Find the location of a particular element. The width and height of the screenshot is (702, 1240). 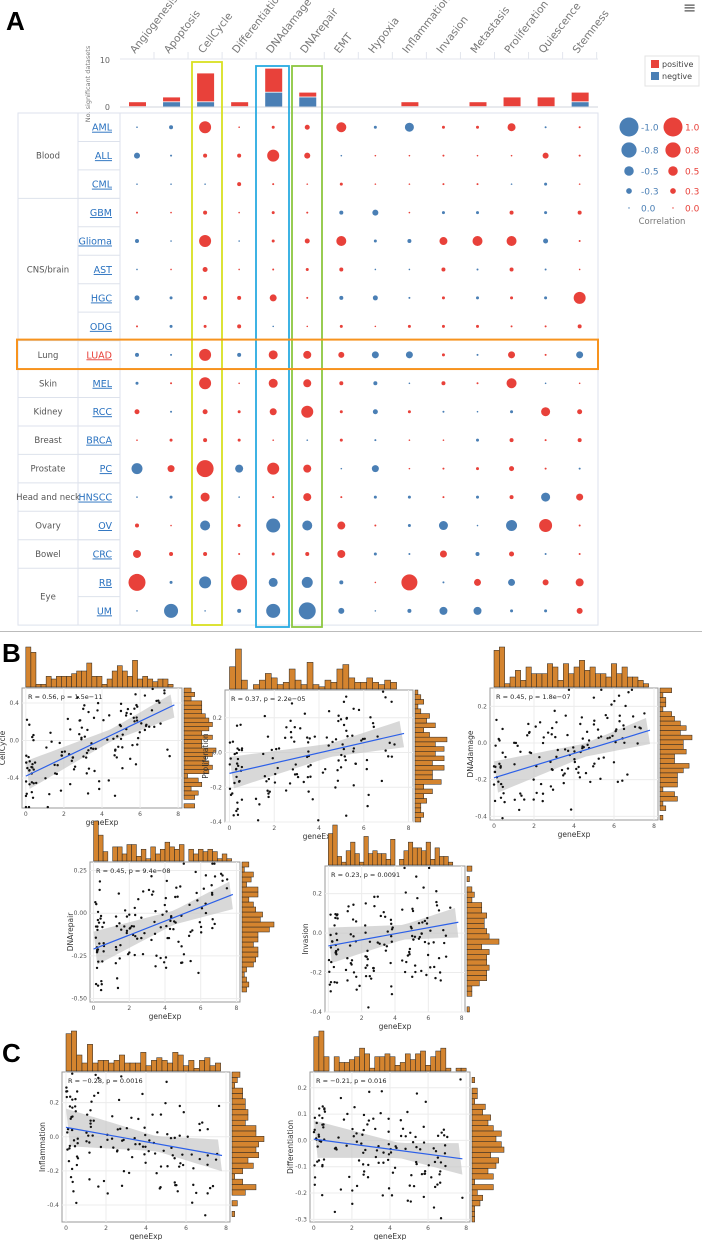

dataset-link-aml: AML is located at coordinates (102, 128).